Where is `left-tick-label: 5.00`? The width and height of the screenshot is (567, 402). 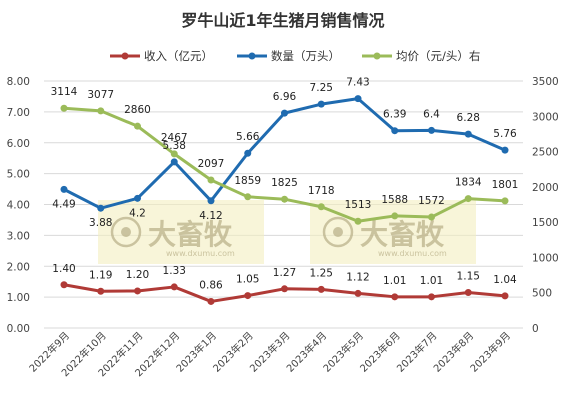
left-tick-label: 5.00 is located at coordinates (18, 175).